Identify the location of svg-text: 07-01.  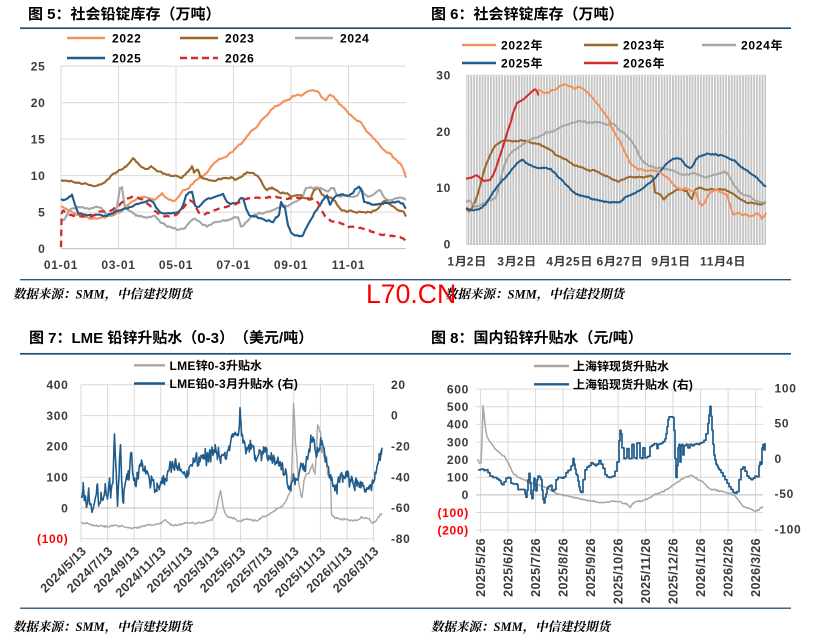
(233, 265).